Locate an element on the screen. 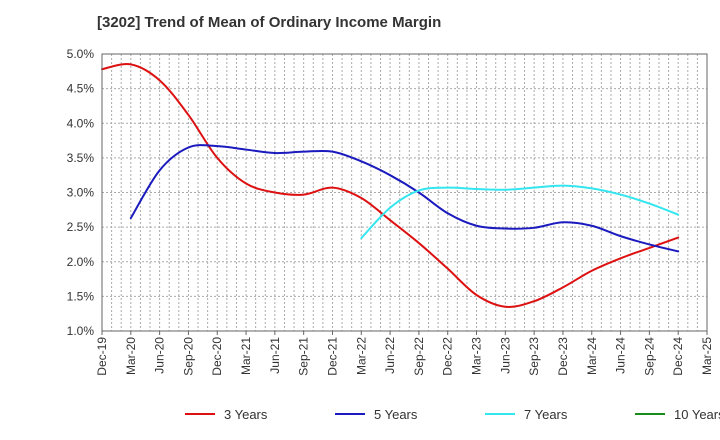  x-tick-label: Sep-21 is located at coordinates (304, 356).